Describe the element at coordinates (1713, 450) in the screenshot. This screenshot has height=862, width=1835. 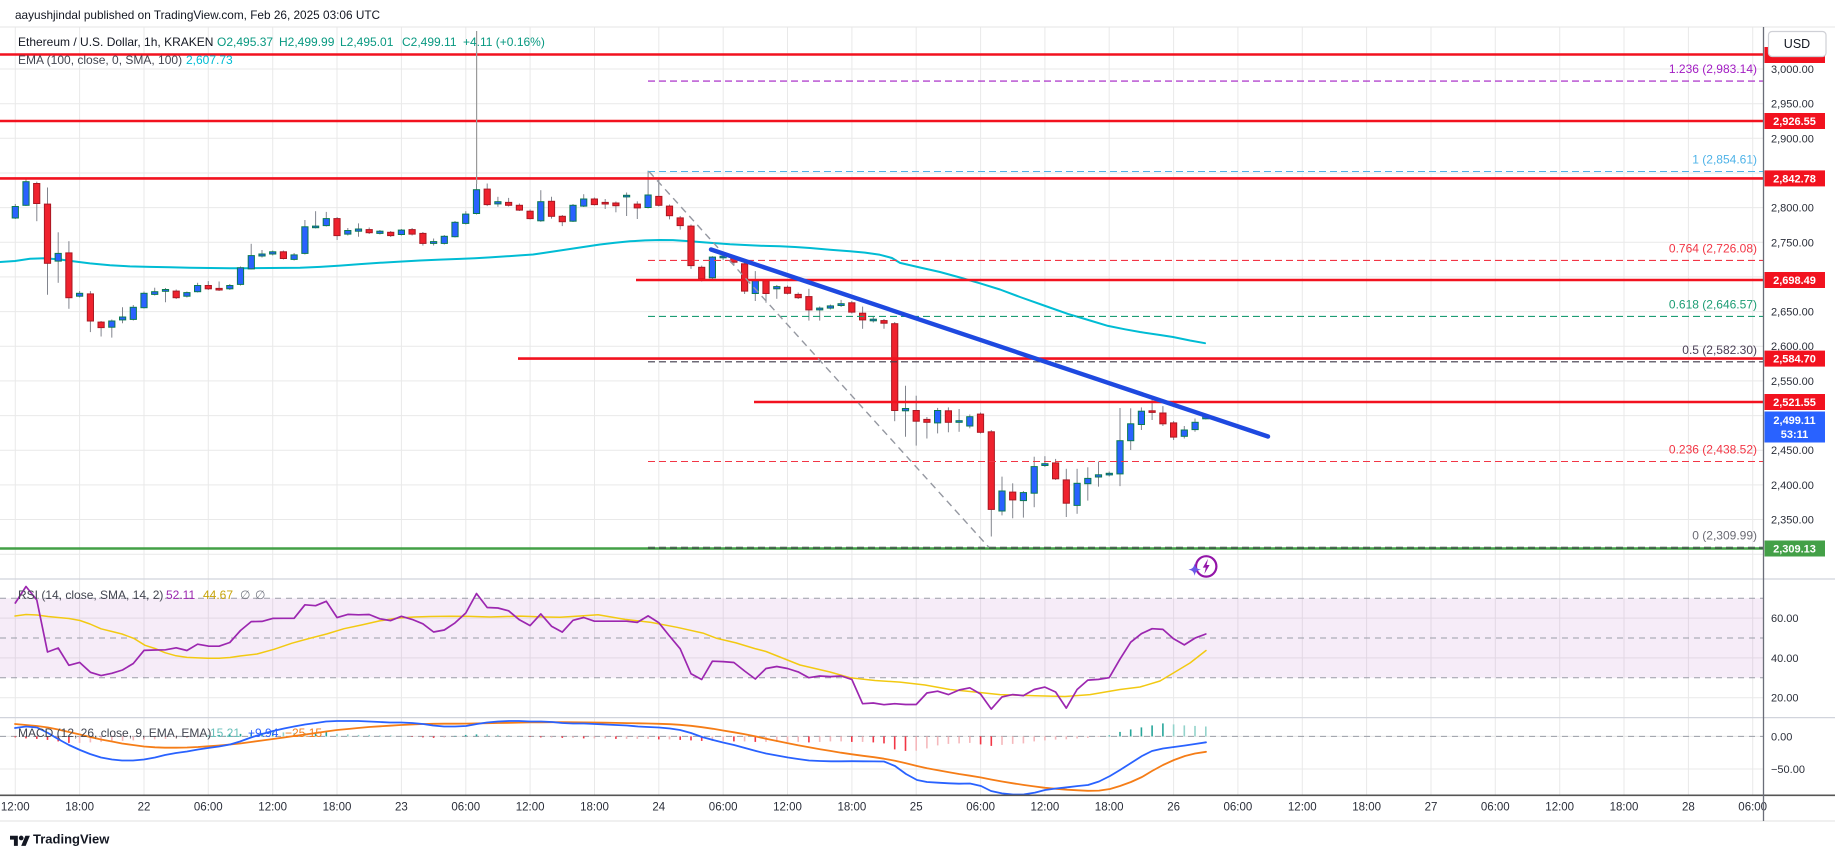
I see `svg-text: 0.236 (2,438.52)` at that location.